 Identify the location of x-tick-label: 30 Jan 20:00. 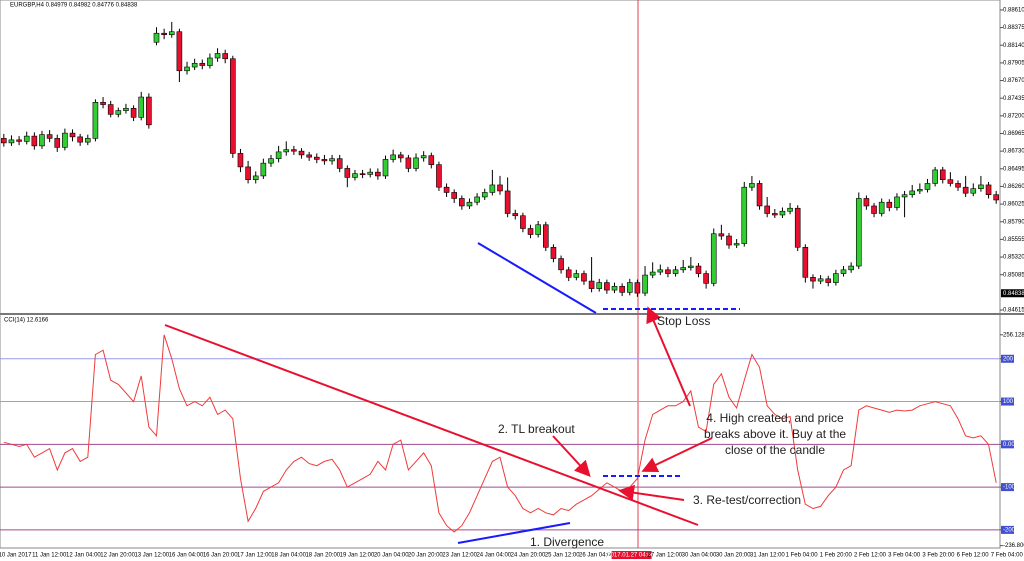
(733, 556).